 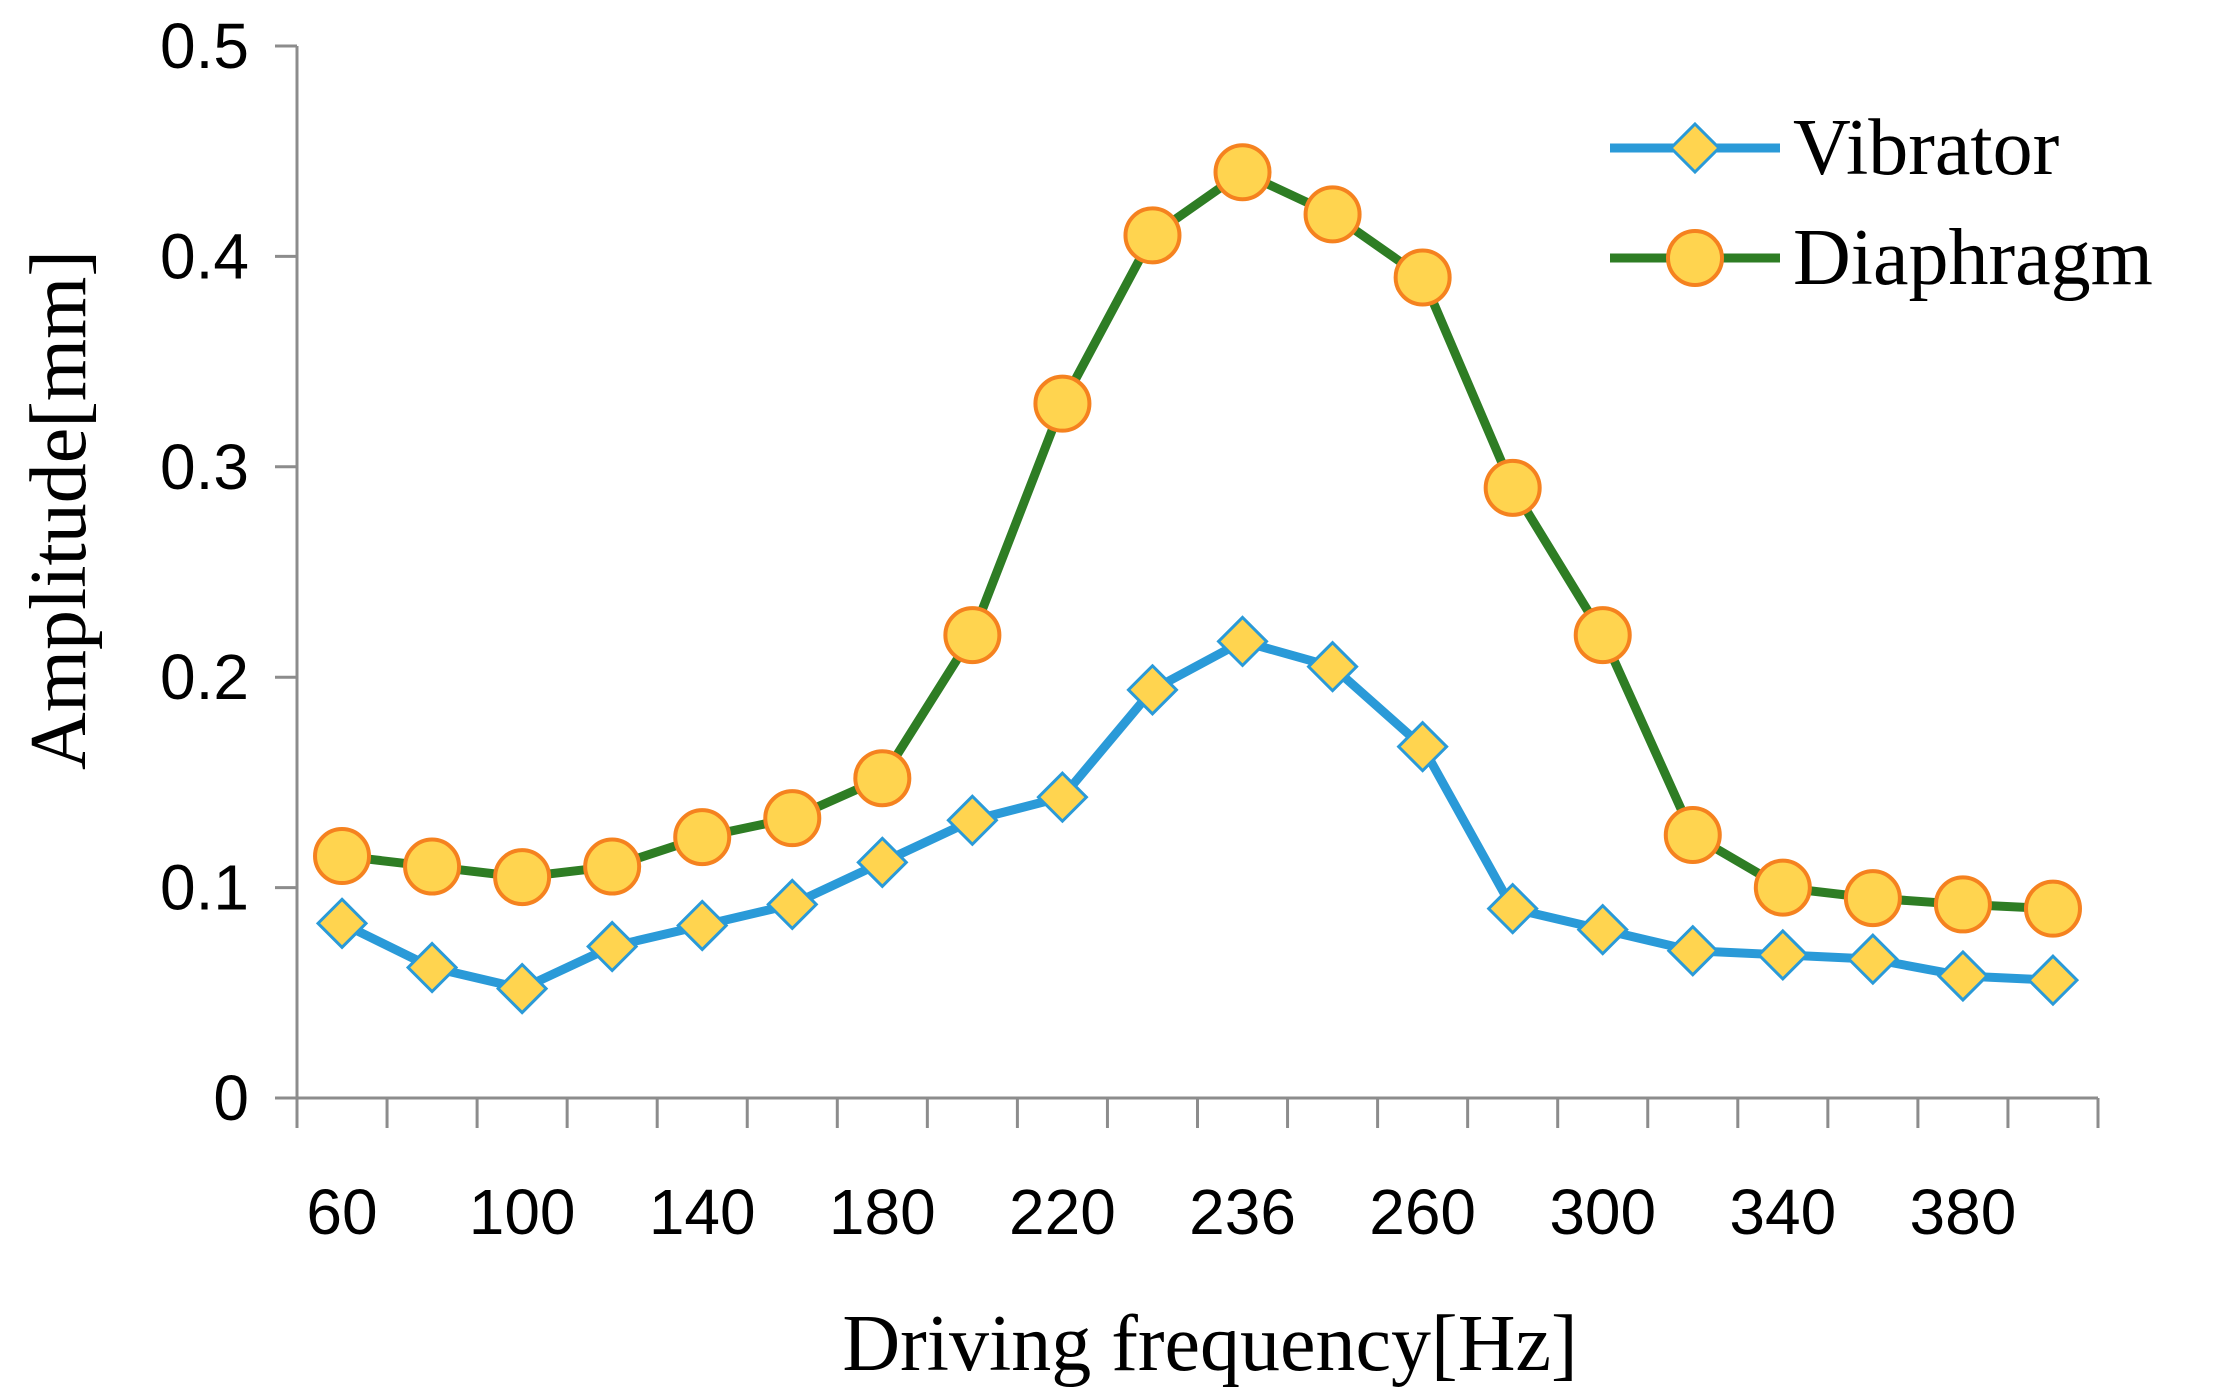 I want to click on x-tick-label: 260, so click(x=1422, y=1212).